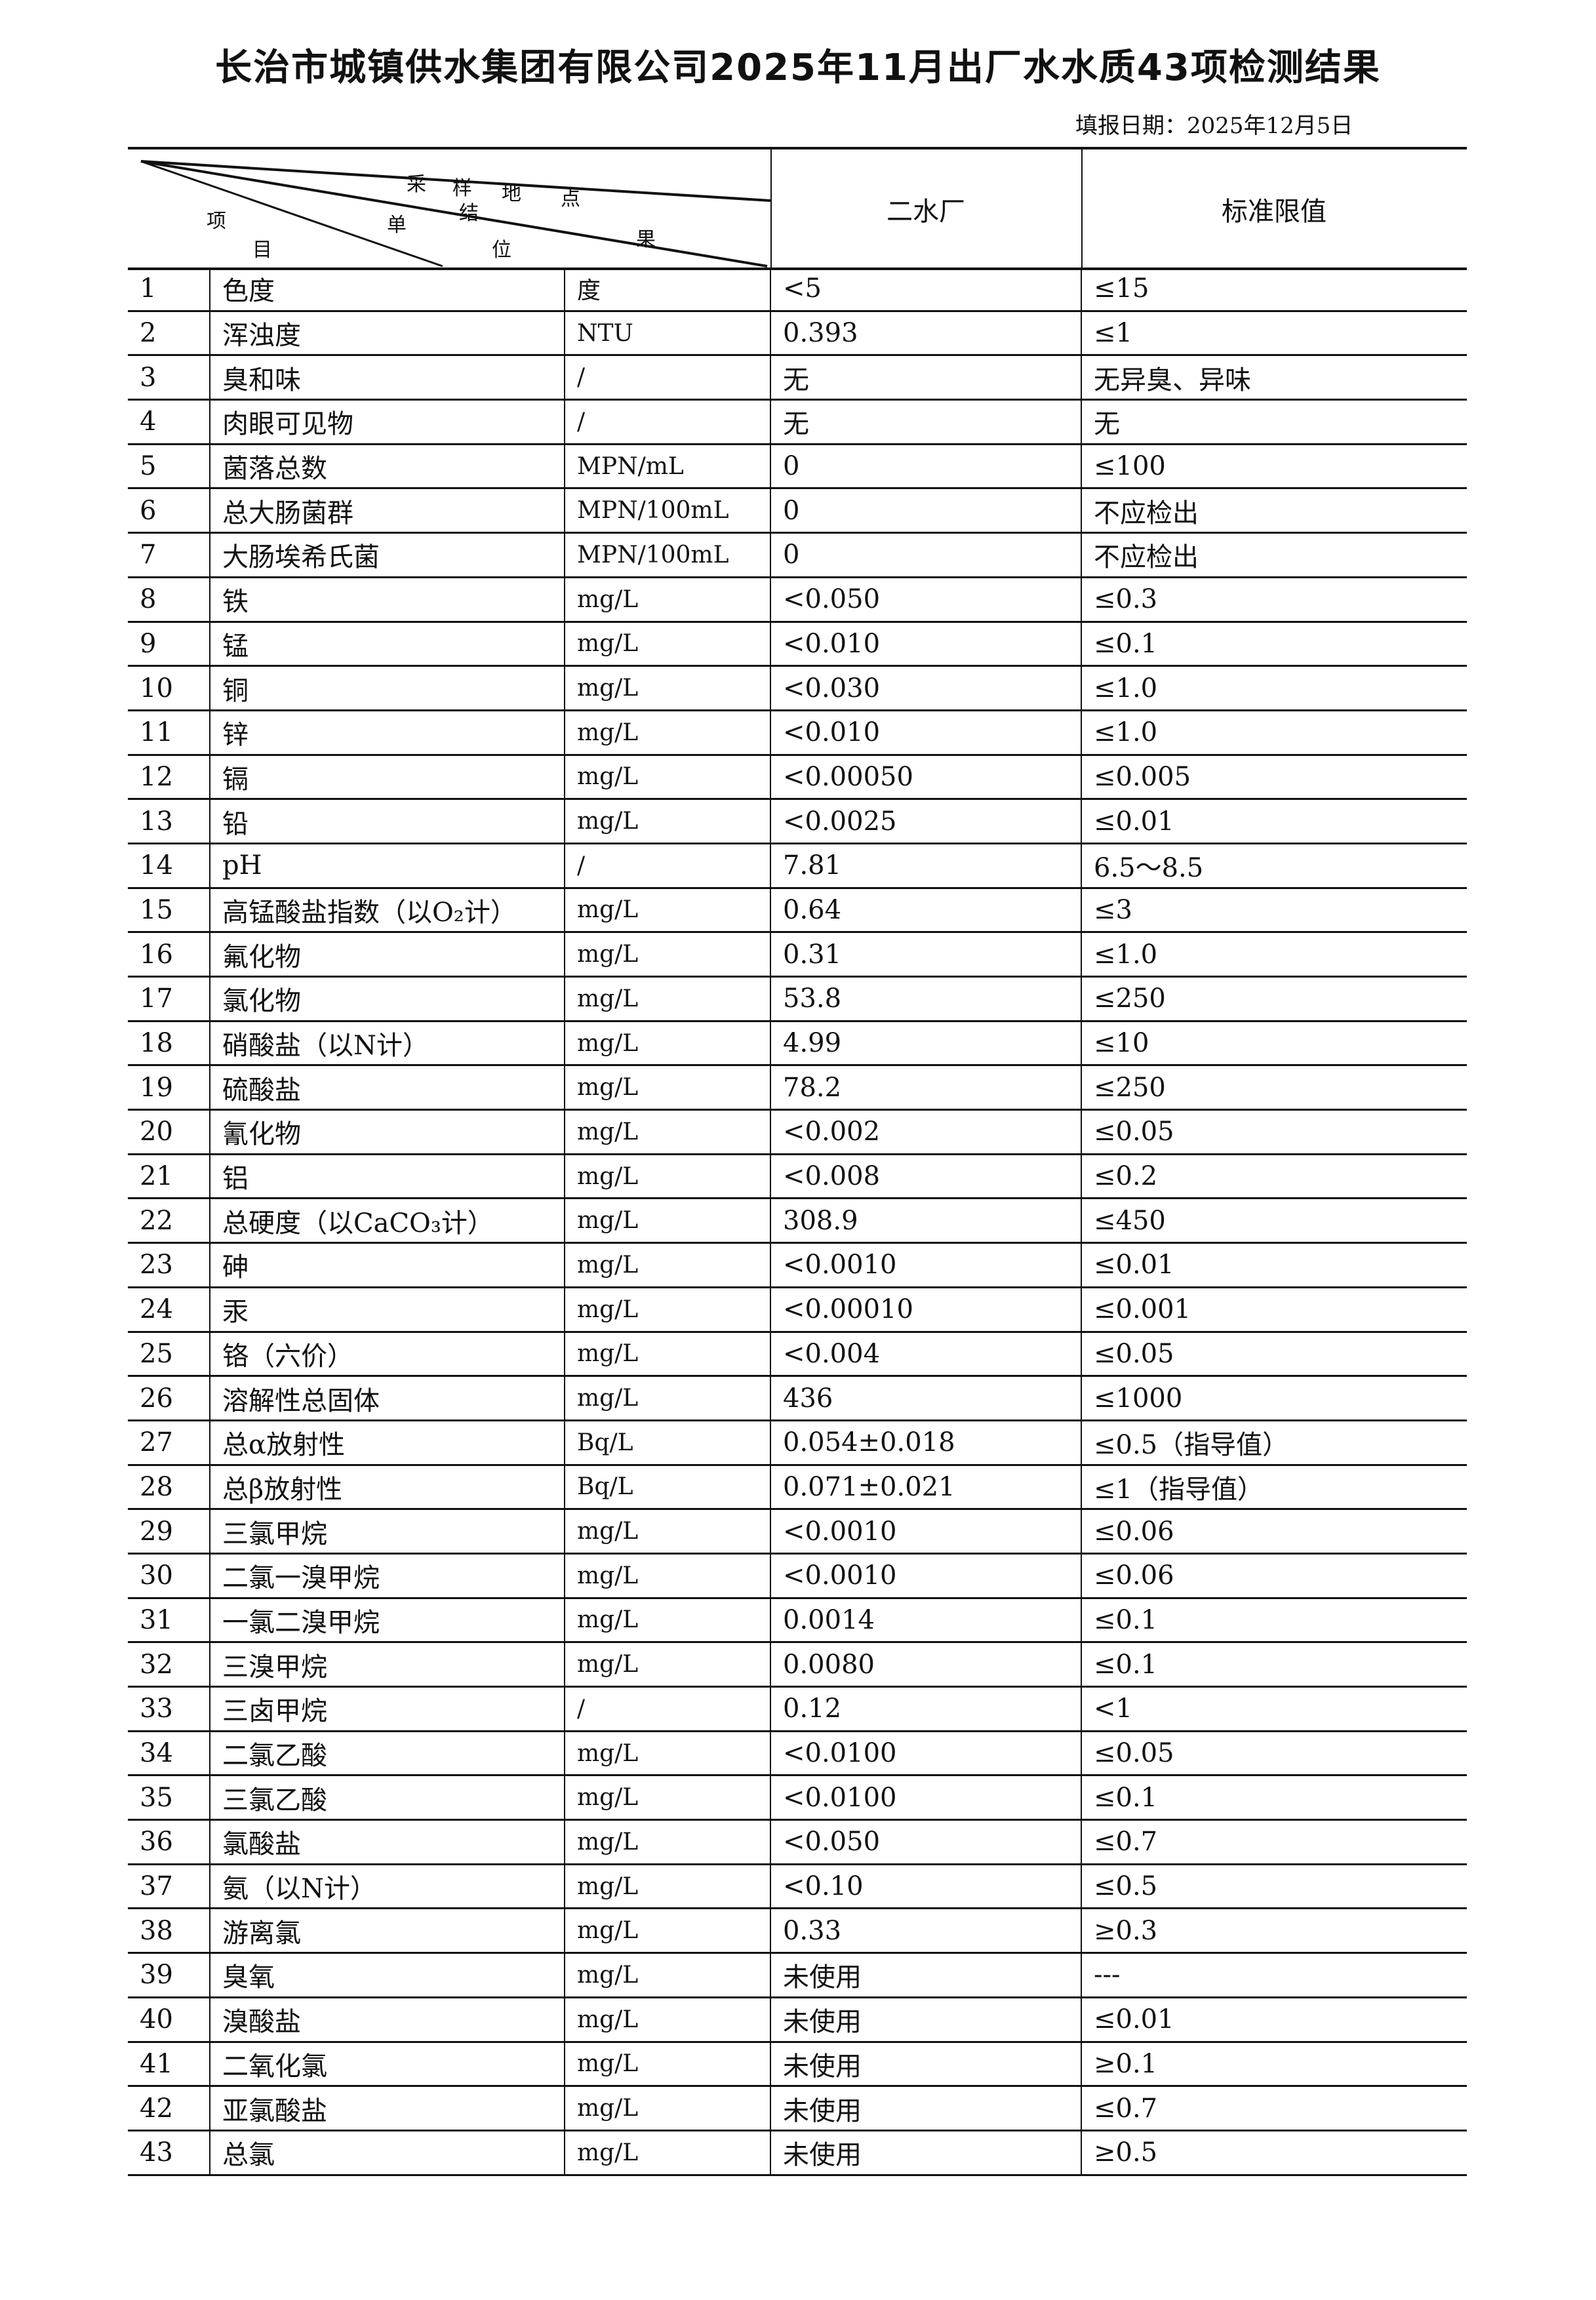 The image size is (1596, 2300). I want to click on measured-value: 78.2, so click(925, 1088).